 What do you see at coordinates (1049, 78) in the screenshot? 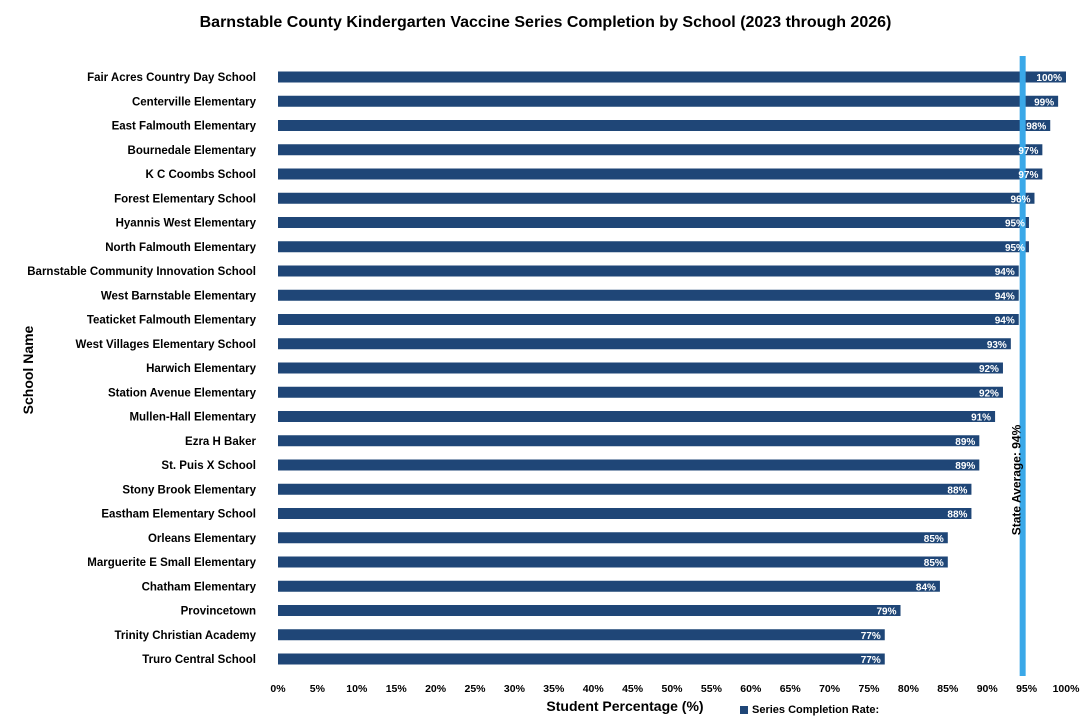
I see `bar-value-label: 100%` at bounding box center [1049, 78].